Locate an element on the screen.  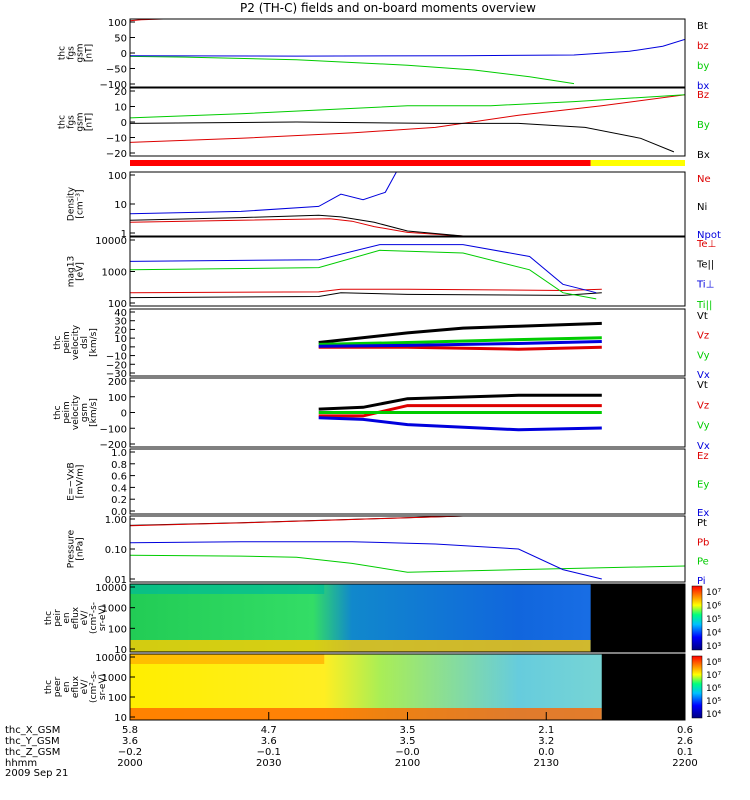
y-axis-label-line: [cm⁻³] is located at coordinates (81, 203).